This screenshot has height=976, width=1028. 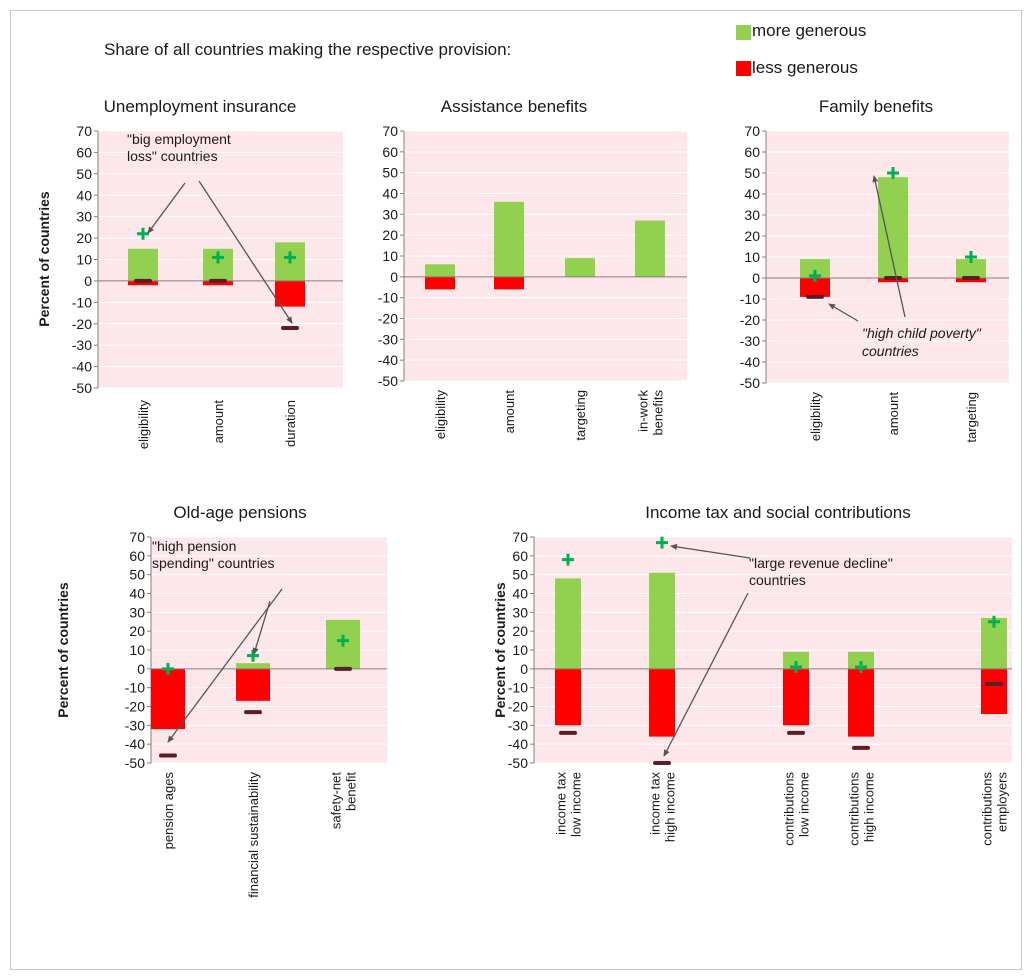 What do you see at coordinates (568, 559) in the screenshot?
I see `marker-plus-income-tax-low-income` at bounding box center [568, 559].